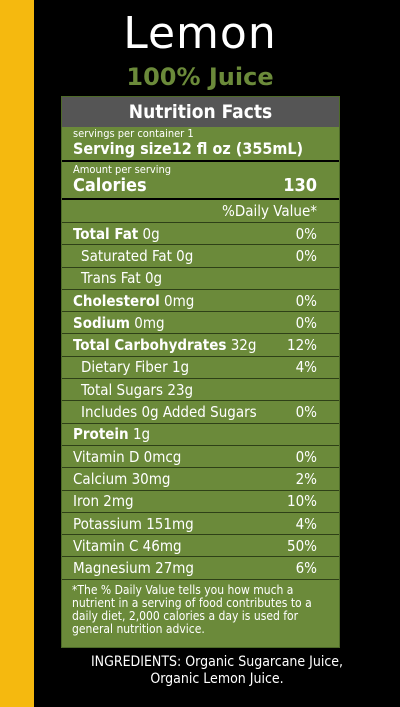 This screenshot has width=400, height=707. I want to click on nutrient-amount: Saturated Fat 0g, so click(137, 255).